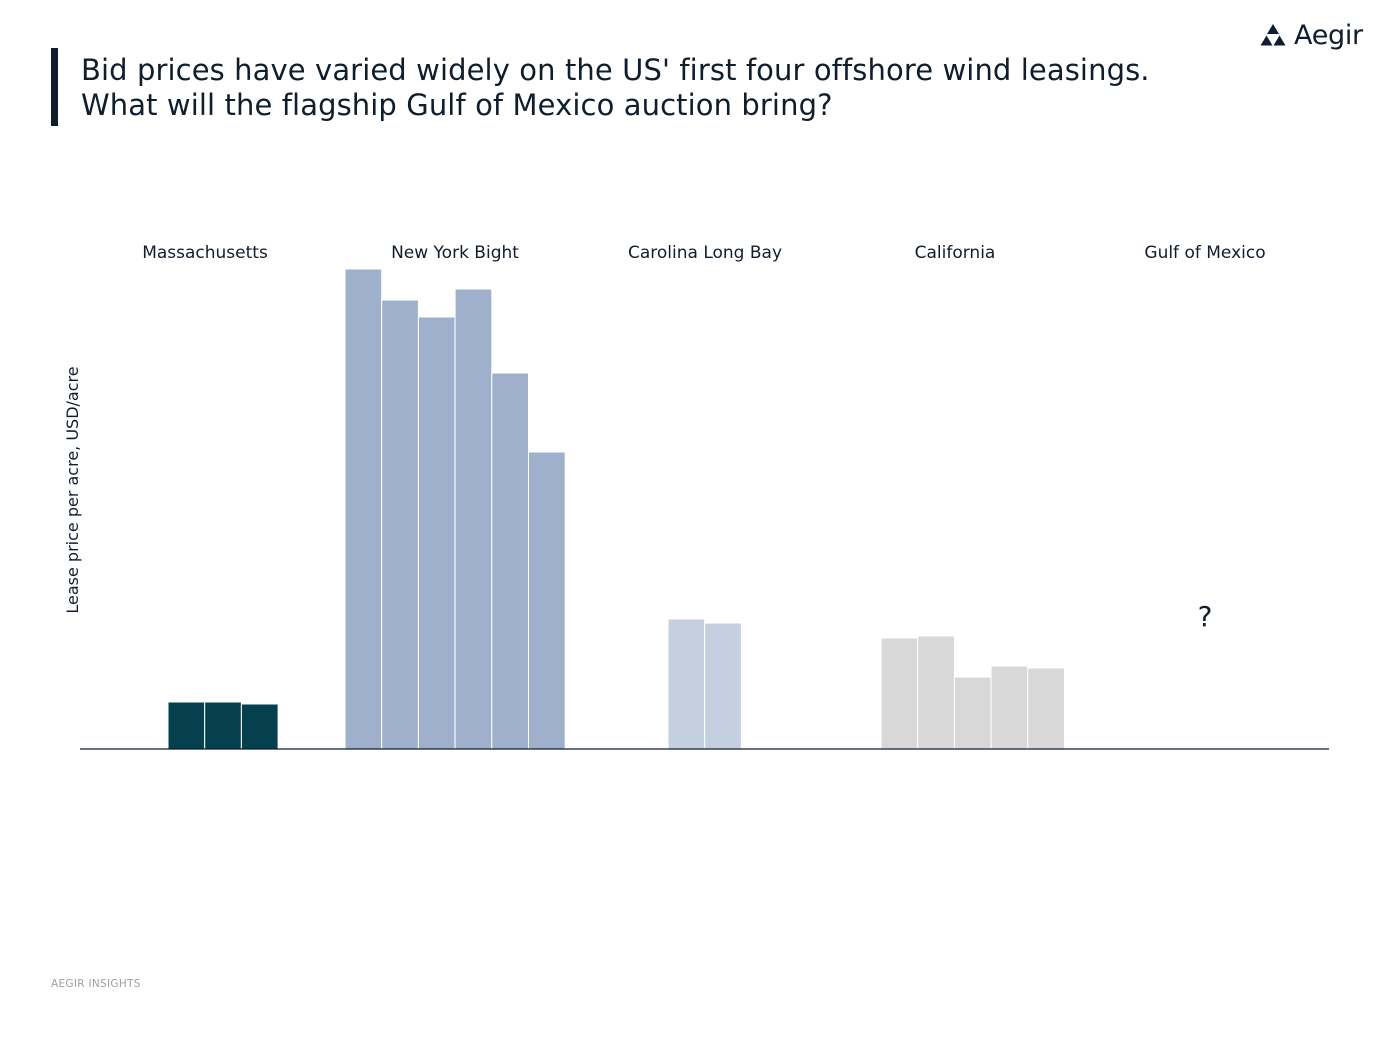  Describe the element at coordinates (1273, 35) in the screenshot. I see `triangle-cluster-icon` at that location.